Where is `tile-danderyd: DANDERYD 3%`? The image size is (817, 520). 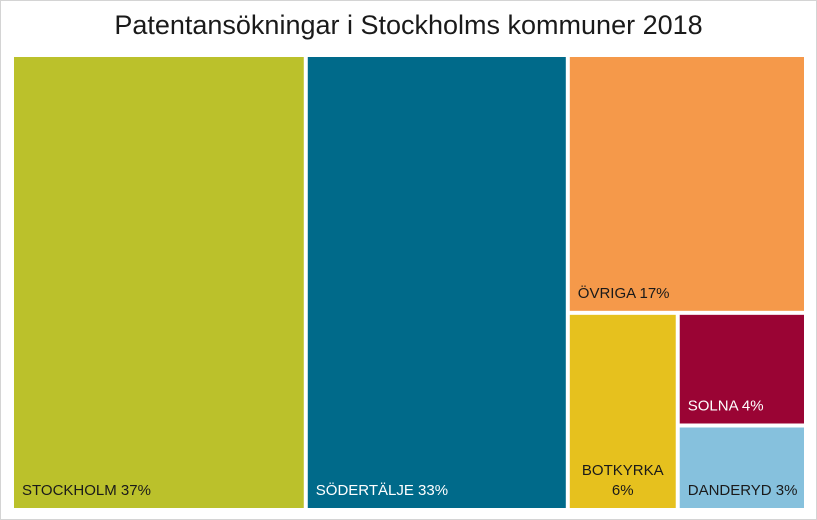 tile-danderyd: DANDERYD 3% is located at coordinates (741, 467).